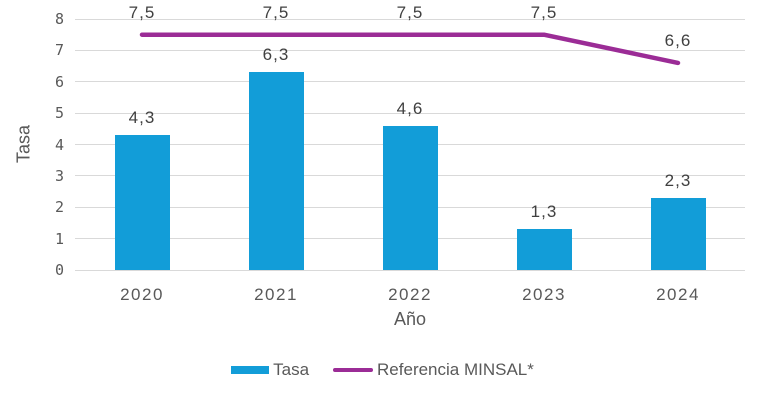 This screenshot has height=401, width=765. I want to click on x-tick-label: 2020, so click(142, 294).